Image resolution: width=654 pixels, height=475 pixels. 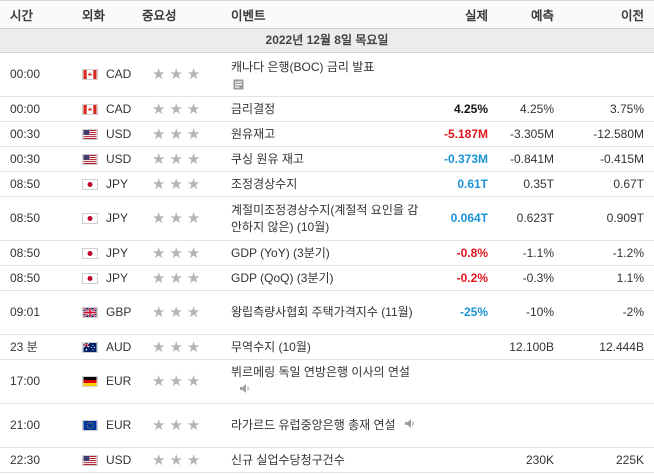 I want to click on event-time: 00:00, so click(x=34, y=74).